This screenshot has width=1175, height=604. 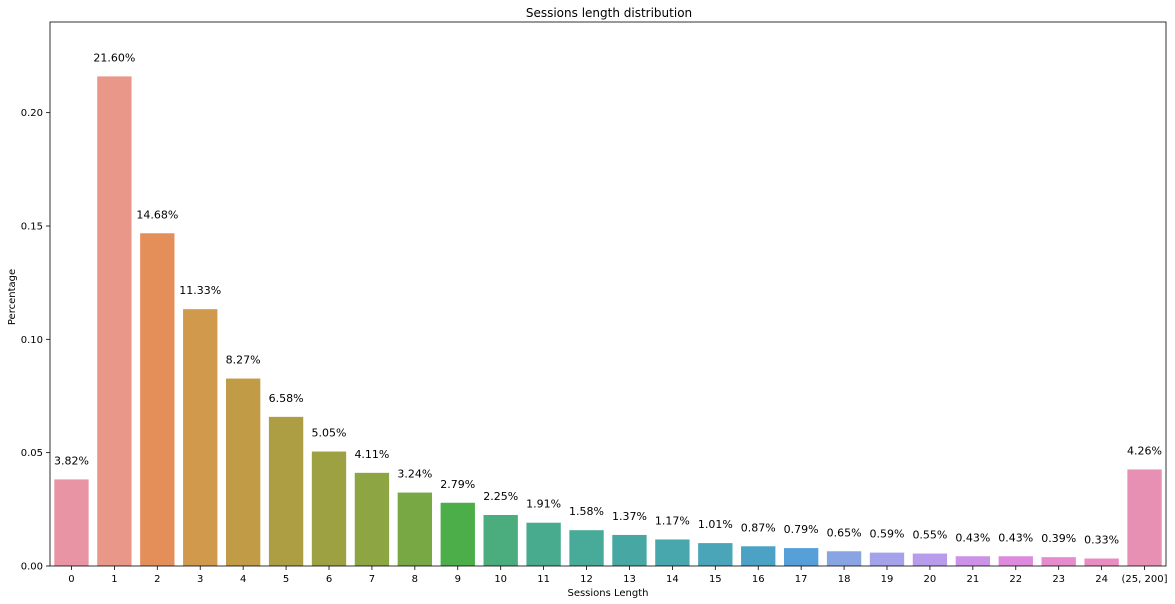 What do you see at coordinates (32, 567) in the screenshot?
I see `y-tick-label: 0.00` at bounding box center [32, 567].